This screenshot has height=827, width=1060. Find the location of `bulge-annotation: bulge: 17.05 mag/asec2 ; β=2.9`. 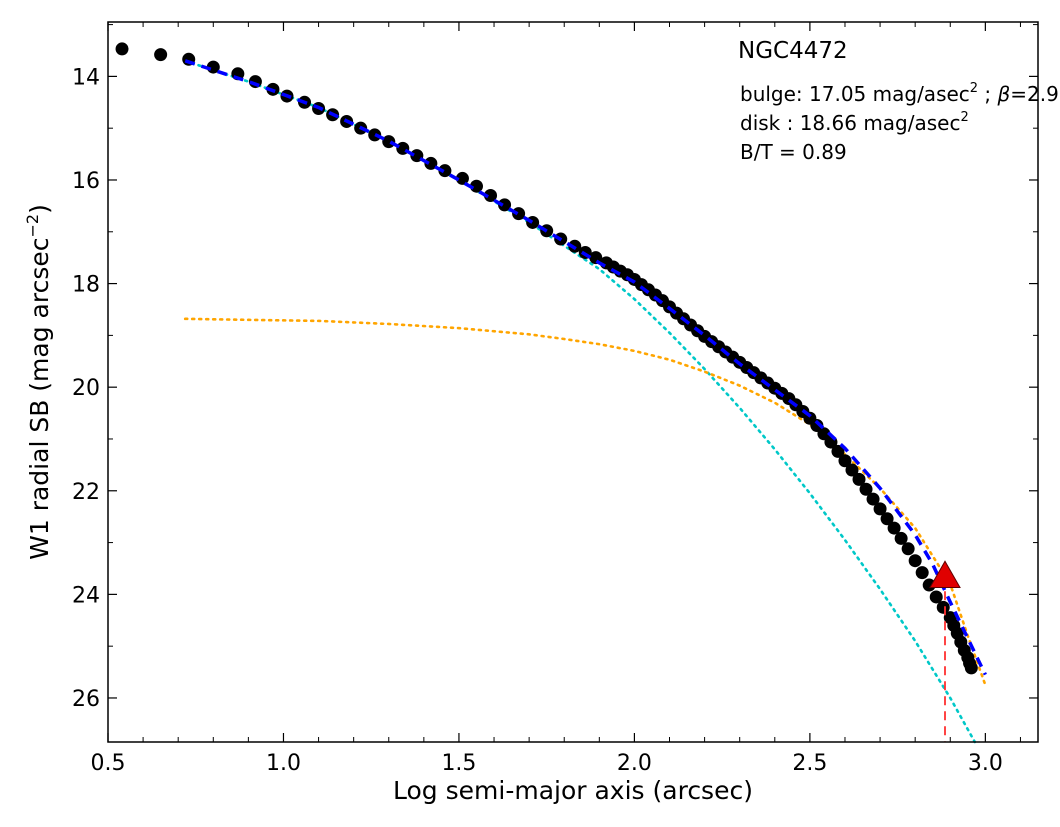

bulge-annotation: bulge: 17.05 mag/asec2 ; β=2.9 is located at coordinates (899, 93).